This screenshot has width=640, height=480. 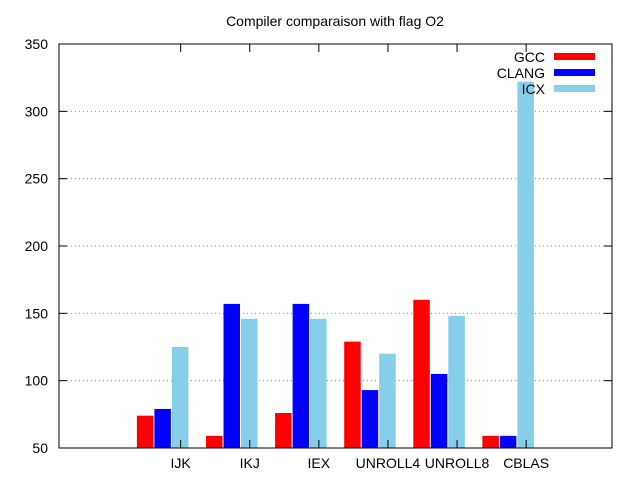 What do you see at coordinates (456, 382) in the screenshot?
I see `bar-icx-unroll8` at bounding box center [456, 382].